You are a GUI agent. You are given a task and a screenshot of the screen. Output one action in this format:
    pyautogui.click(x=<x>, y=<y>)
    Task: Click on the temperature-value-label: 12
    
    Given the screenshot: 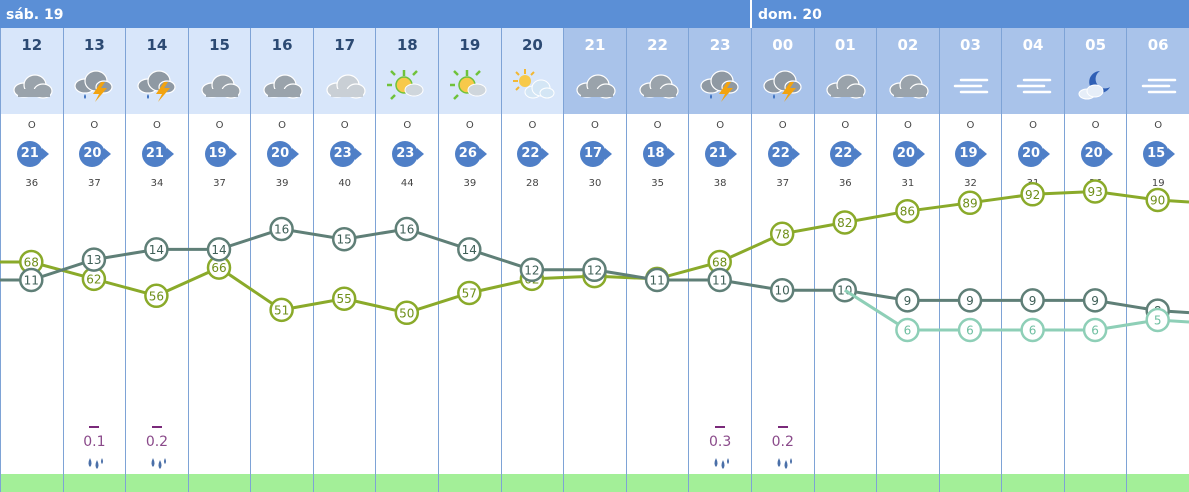 What is the action you would take?
    pyautogui.click(x=531, y=270)
    